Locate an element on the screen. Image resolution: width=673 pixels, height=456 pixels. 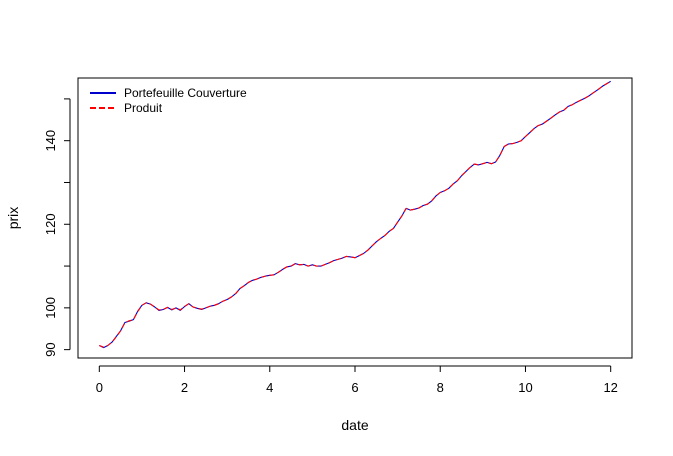
x-axis-title: date is located at coordinates (354, 425).